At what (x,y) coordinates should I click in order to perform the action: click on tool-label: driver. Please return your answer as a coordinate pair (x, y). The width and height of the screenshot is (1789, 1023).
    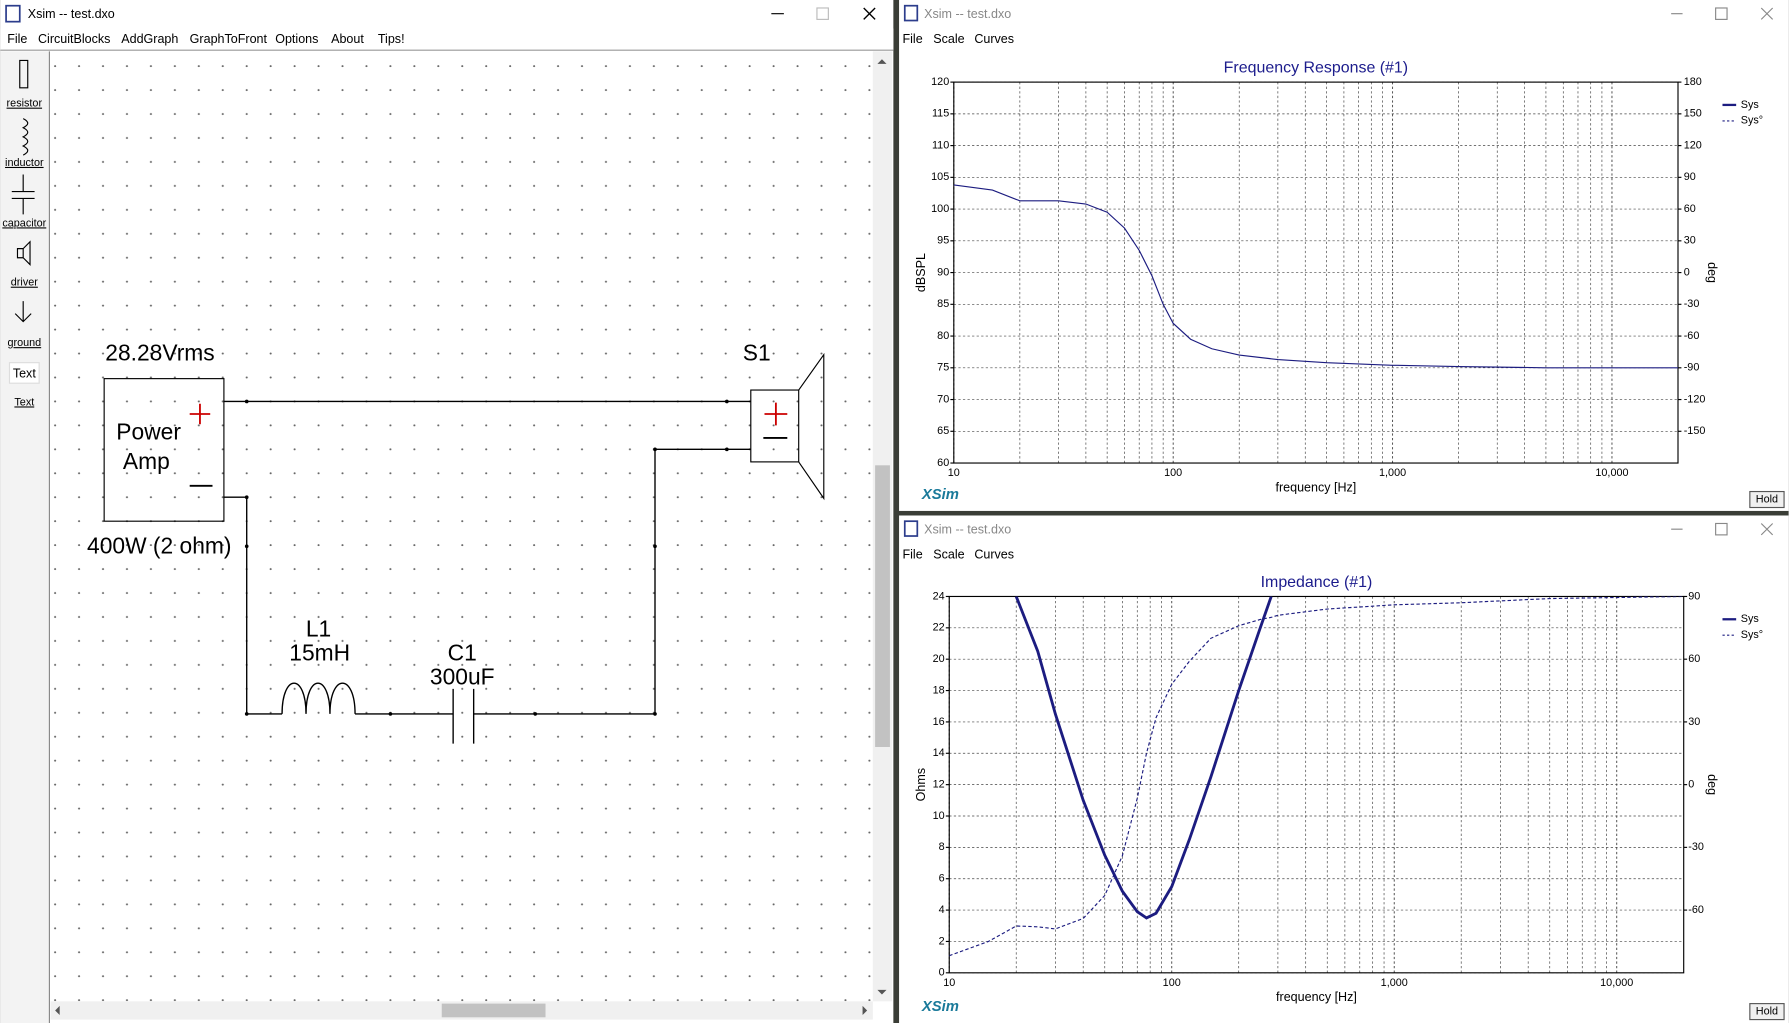
    Looking at the image, I should click on (24, 283).